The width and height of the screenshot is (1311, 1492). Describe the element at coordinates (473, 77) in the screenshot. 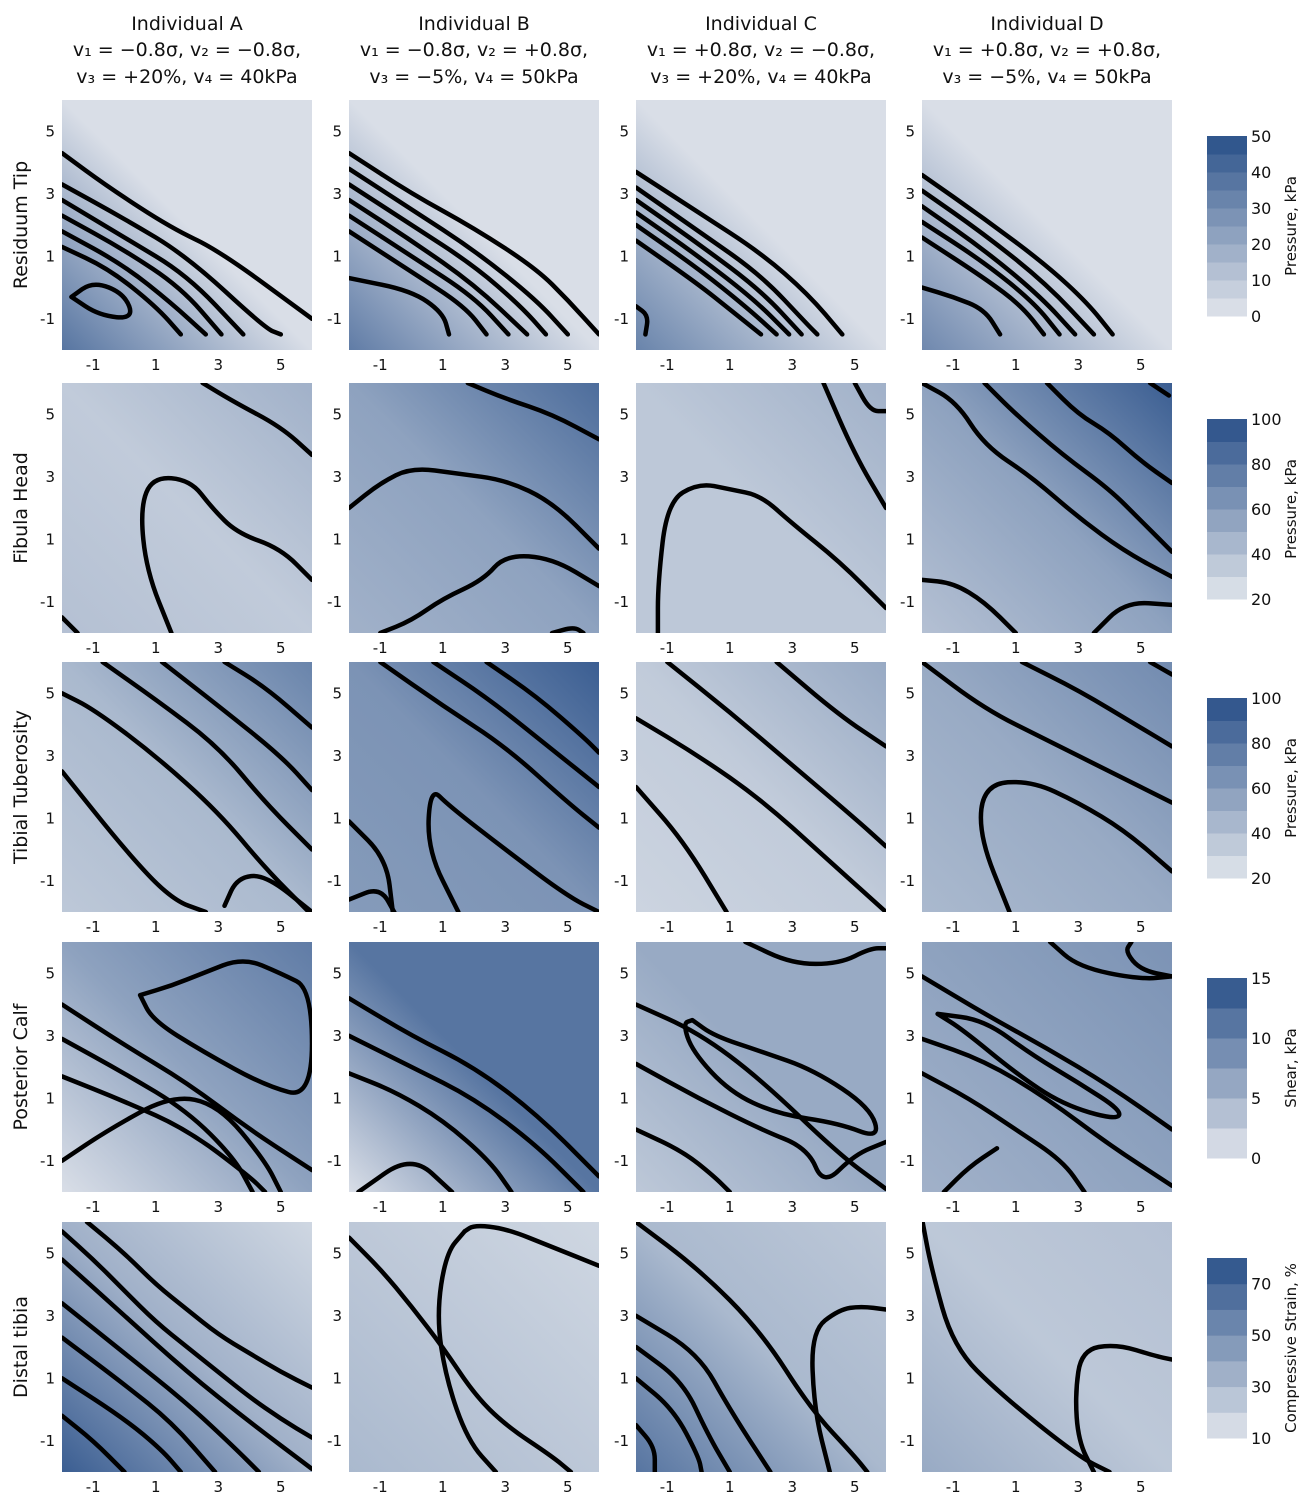

I see `column-params-line2: v₃ = −5%, v₄ = 50kPa` at that location.